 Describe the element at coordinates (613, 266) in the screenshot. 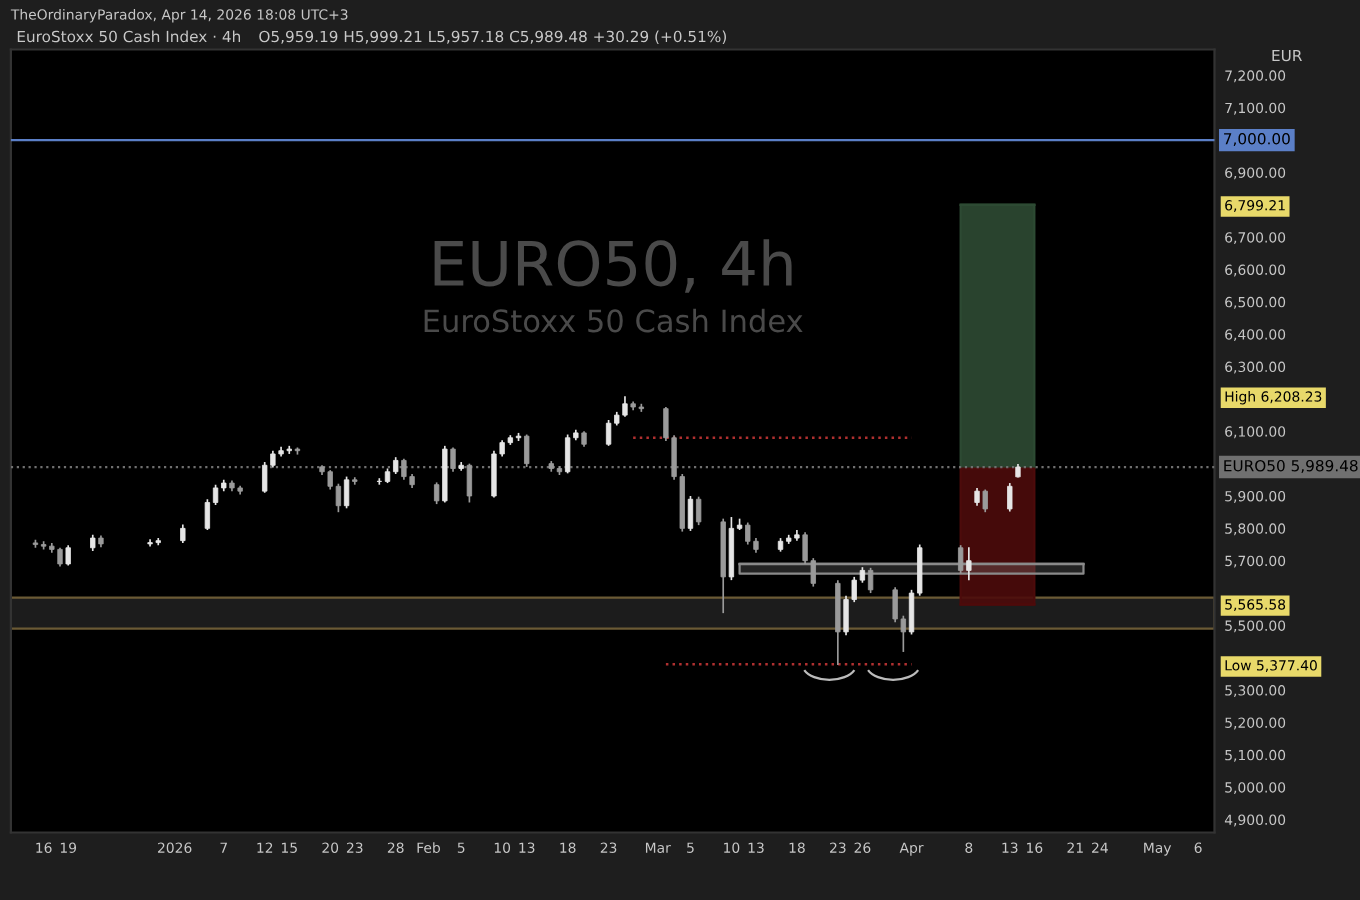

I see `annotation: EURO50, 4h` at that location.